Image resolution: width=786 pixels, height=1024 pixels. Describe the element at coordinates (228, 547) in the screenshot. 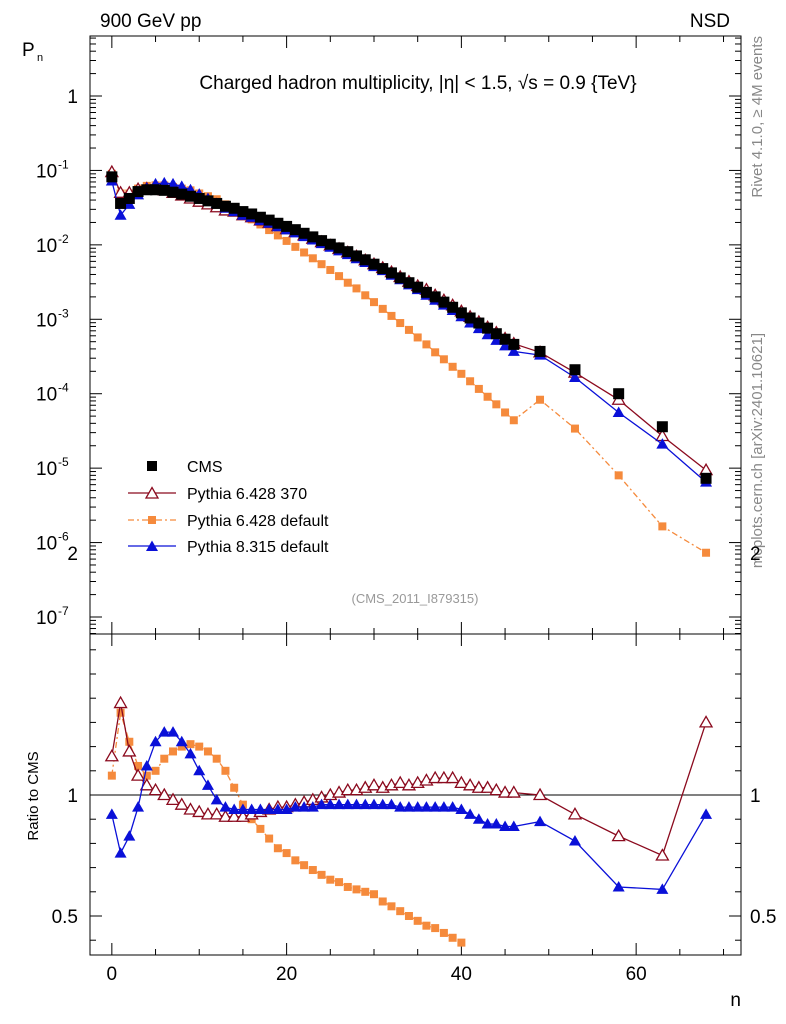

I see `legend-p8-default: Pythia 8.315 default` at that location.